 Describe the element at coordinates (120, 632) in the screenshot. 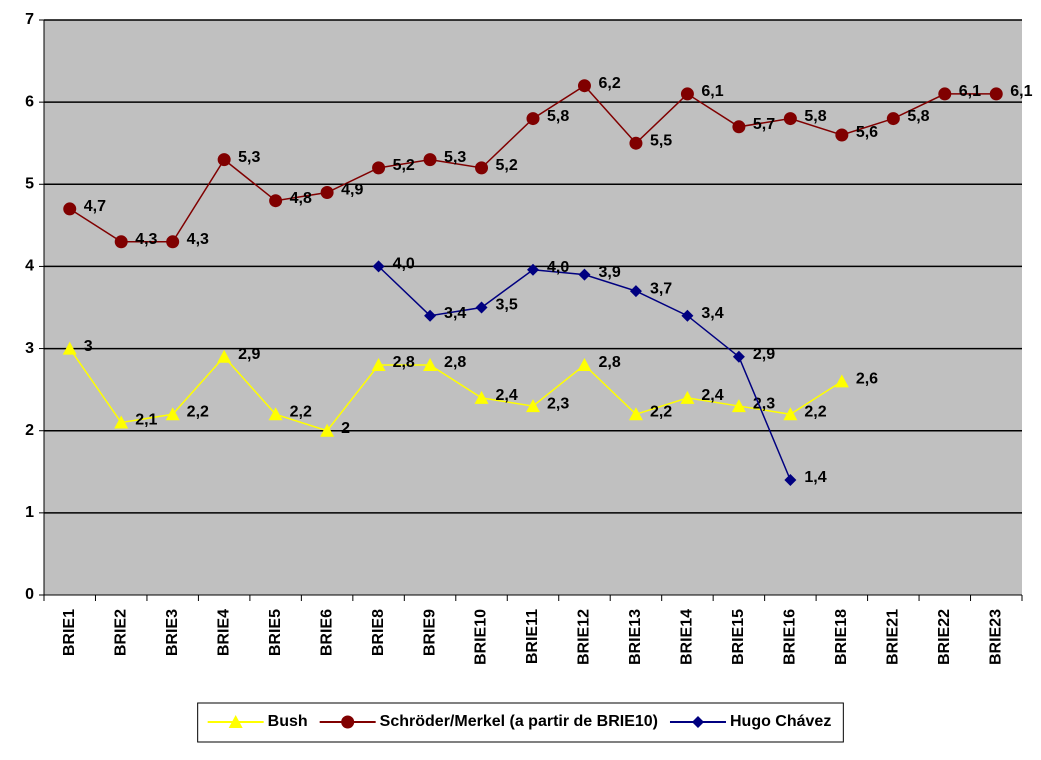

I see `x-tick-label: BRIE2` at that location.